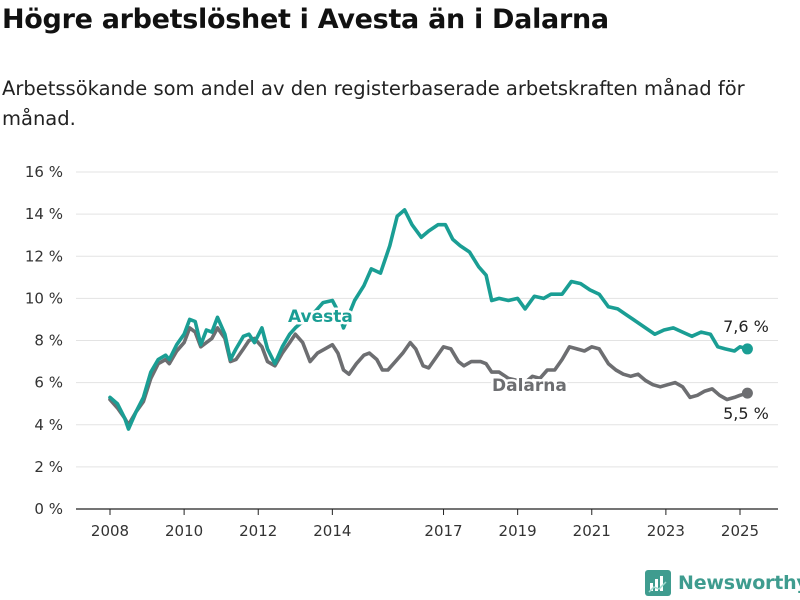  I want to click on series-labels: Avesta Dalarna 7,6 % 5,5 %, so click(527, 364).